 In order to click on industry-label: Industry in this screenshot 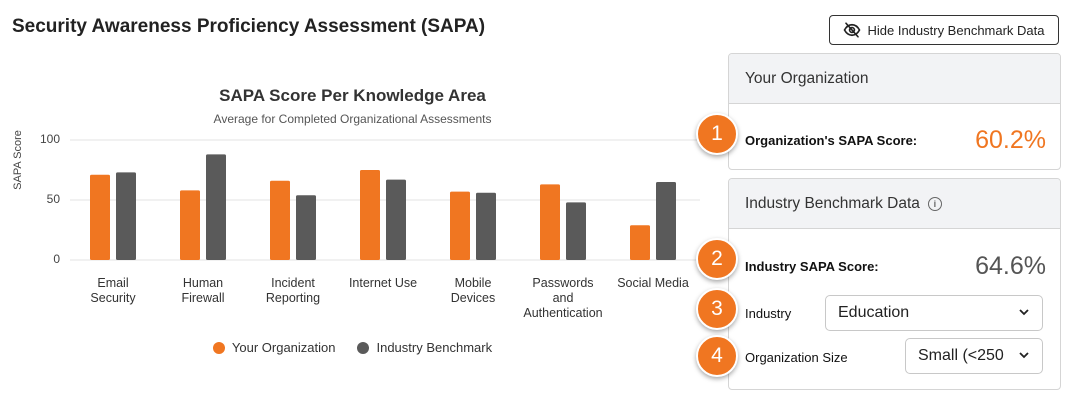, I will do `click(768, 313)`.